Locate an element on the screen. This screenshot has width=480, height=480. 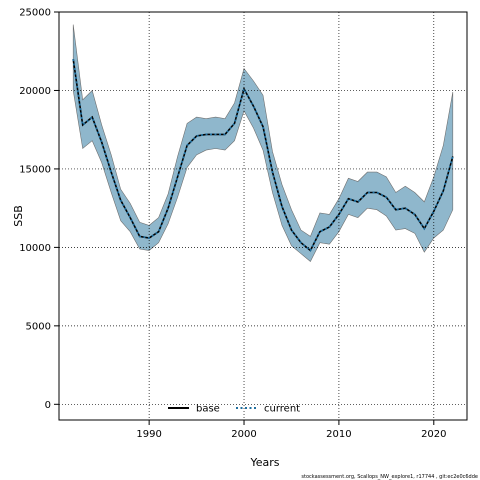
y-tick-label: 10000 is located at coordinates (35, 248).